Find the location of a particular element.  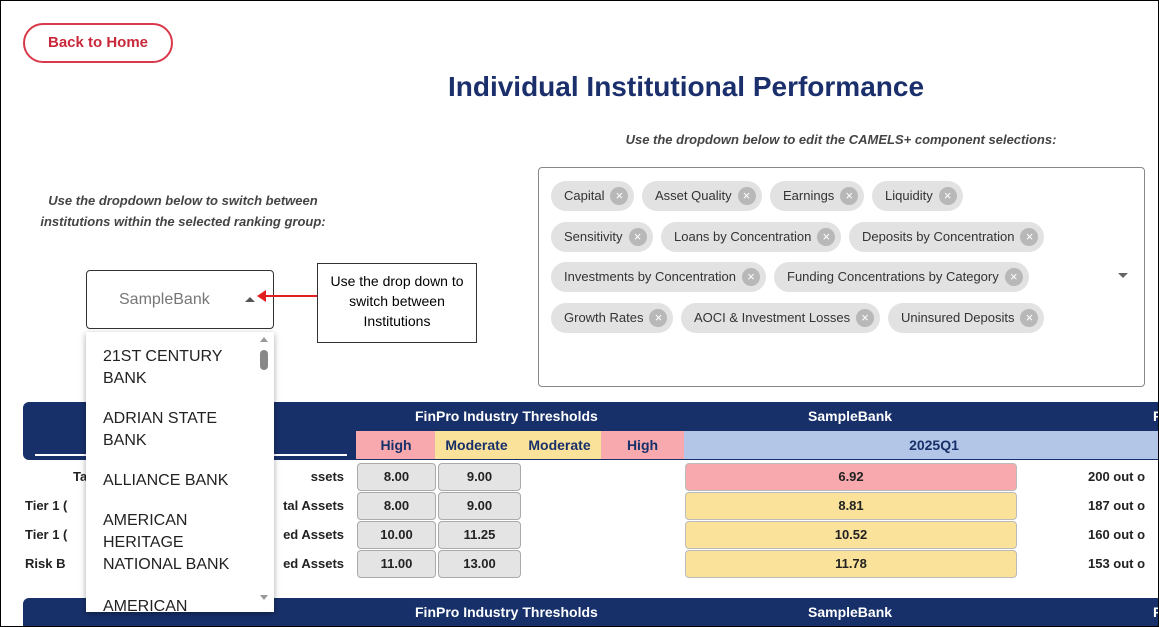

row-label: tal Assets is located at coordinates (313, 505).